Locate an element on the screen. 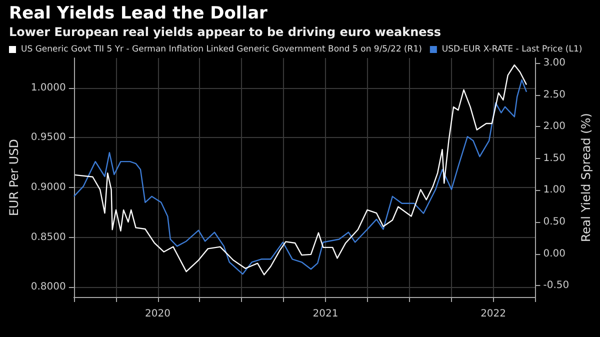 The width and height of the screenshot is (600, 337). legend-label: USD-EUR X-RATE - Last Price (L1) is located at coordinates (512, 49).